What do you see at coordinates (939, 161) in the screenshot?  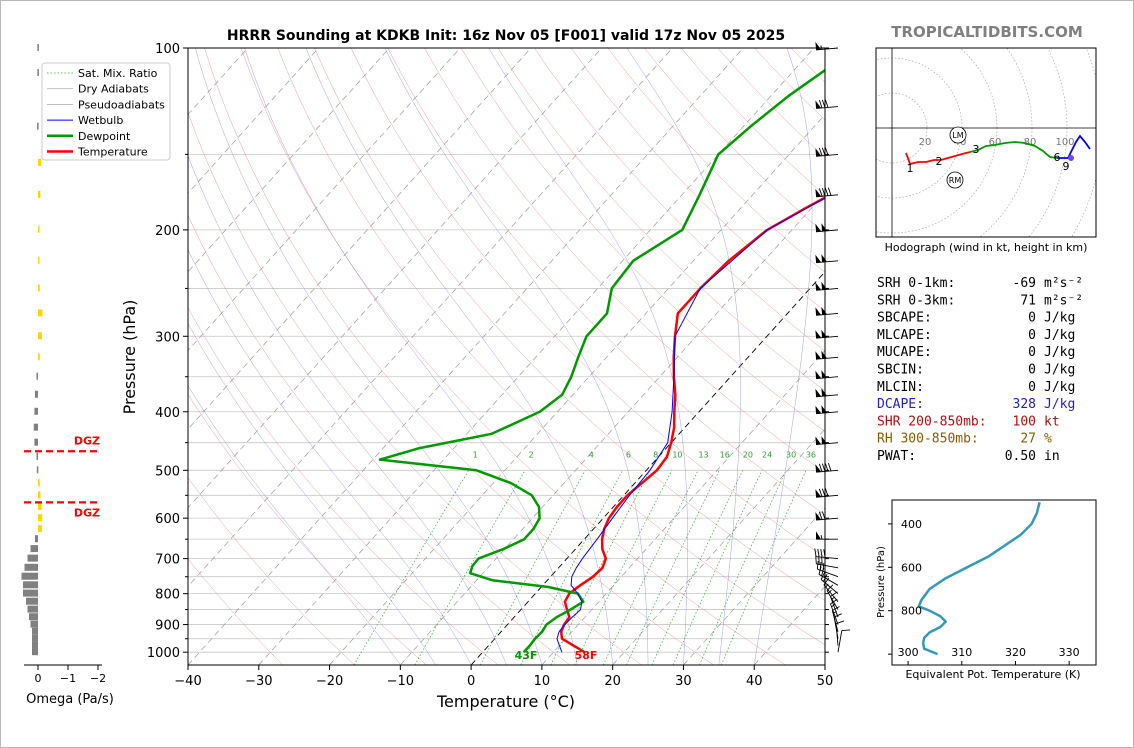 I see `hodograph-height-label: 2` at bounding box center [939, 161].